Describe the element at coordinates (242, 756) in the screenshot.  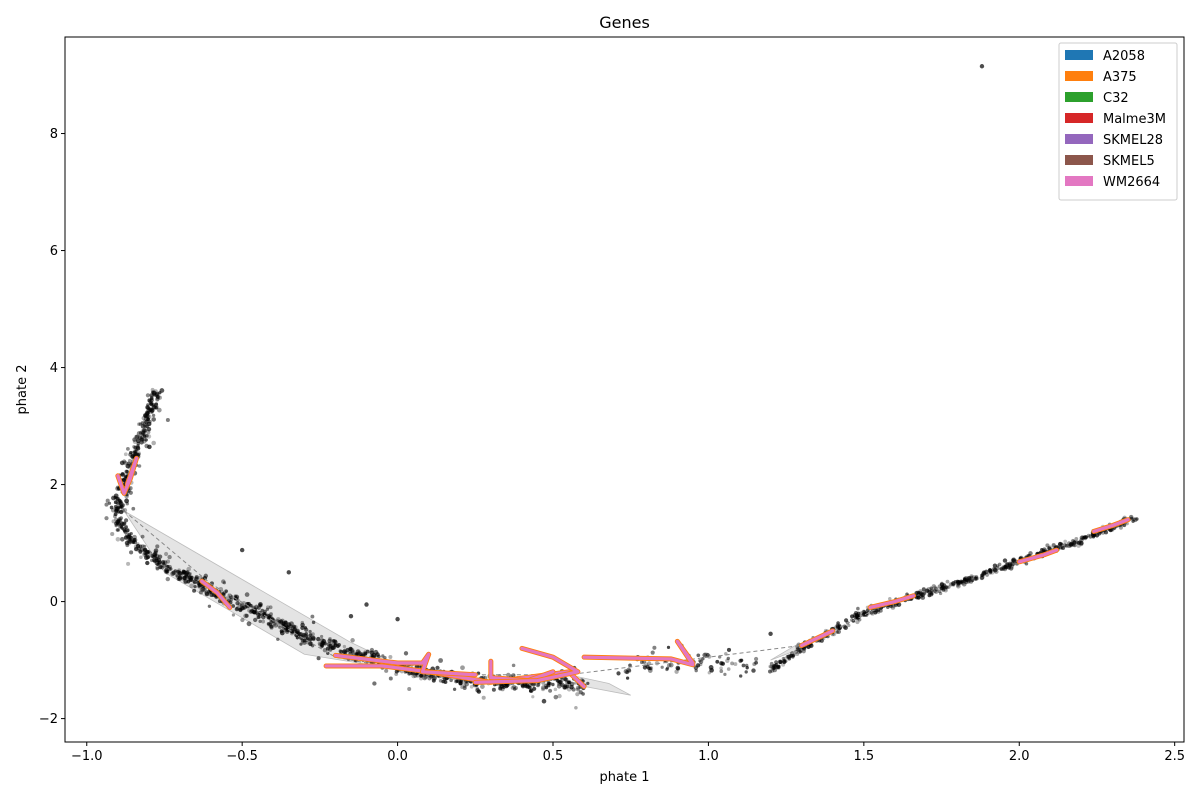
I see `x-tick-label: −0.5` at that location.